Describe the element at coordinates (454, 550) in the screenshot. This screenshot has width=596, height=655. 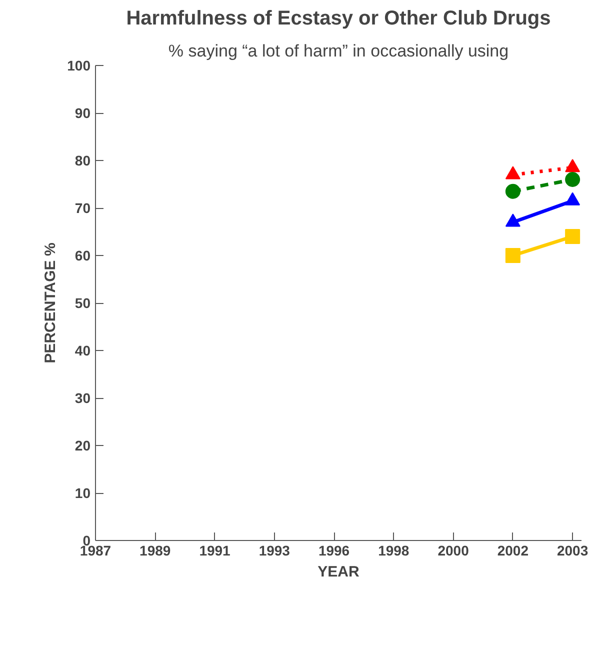
I see `x-tick-label: 2000` at that location.